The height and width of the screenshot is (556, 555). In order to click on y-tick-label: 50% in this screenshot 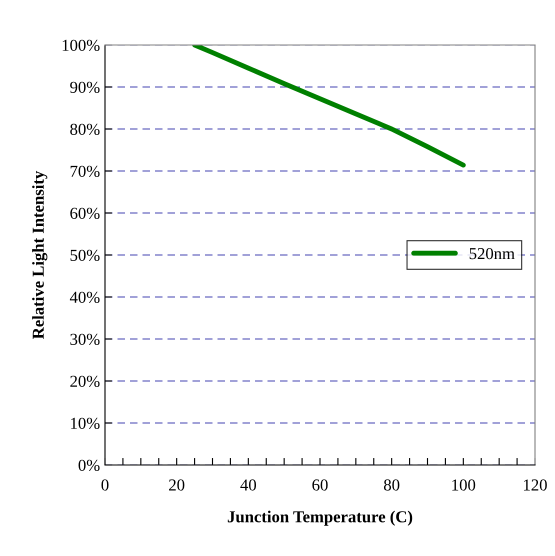, I will do `click(85, 255)`.